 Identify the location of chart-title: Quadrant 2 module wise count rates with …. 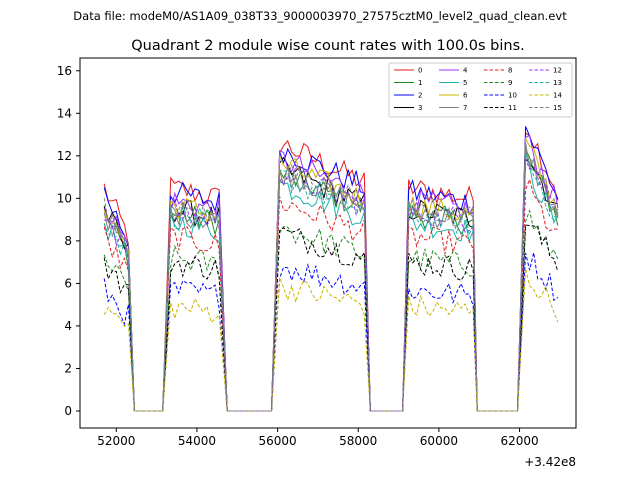
(328, 46).